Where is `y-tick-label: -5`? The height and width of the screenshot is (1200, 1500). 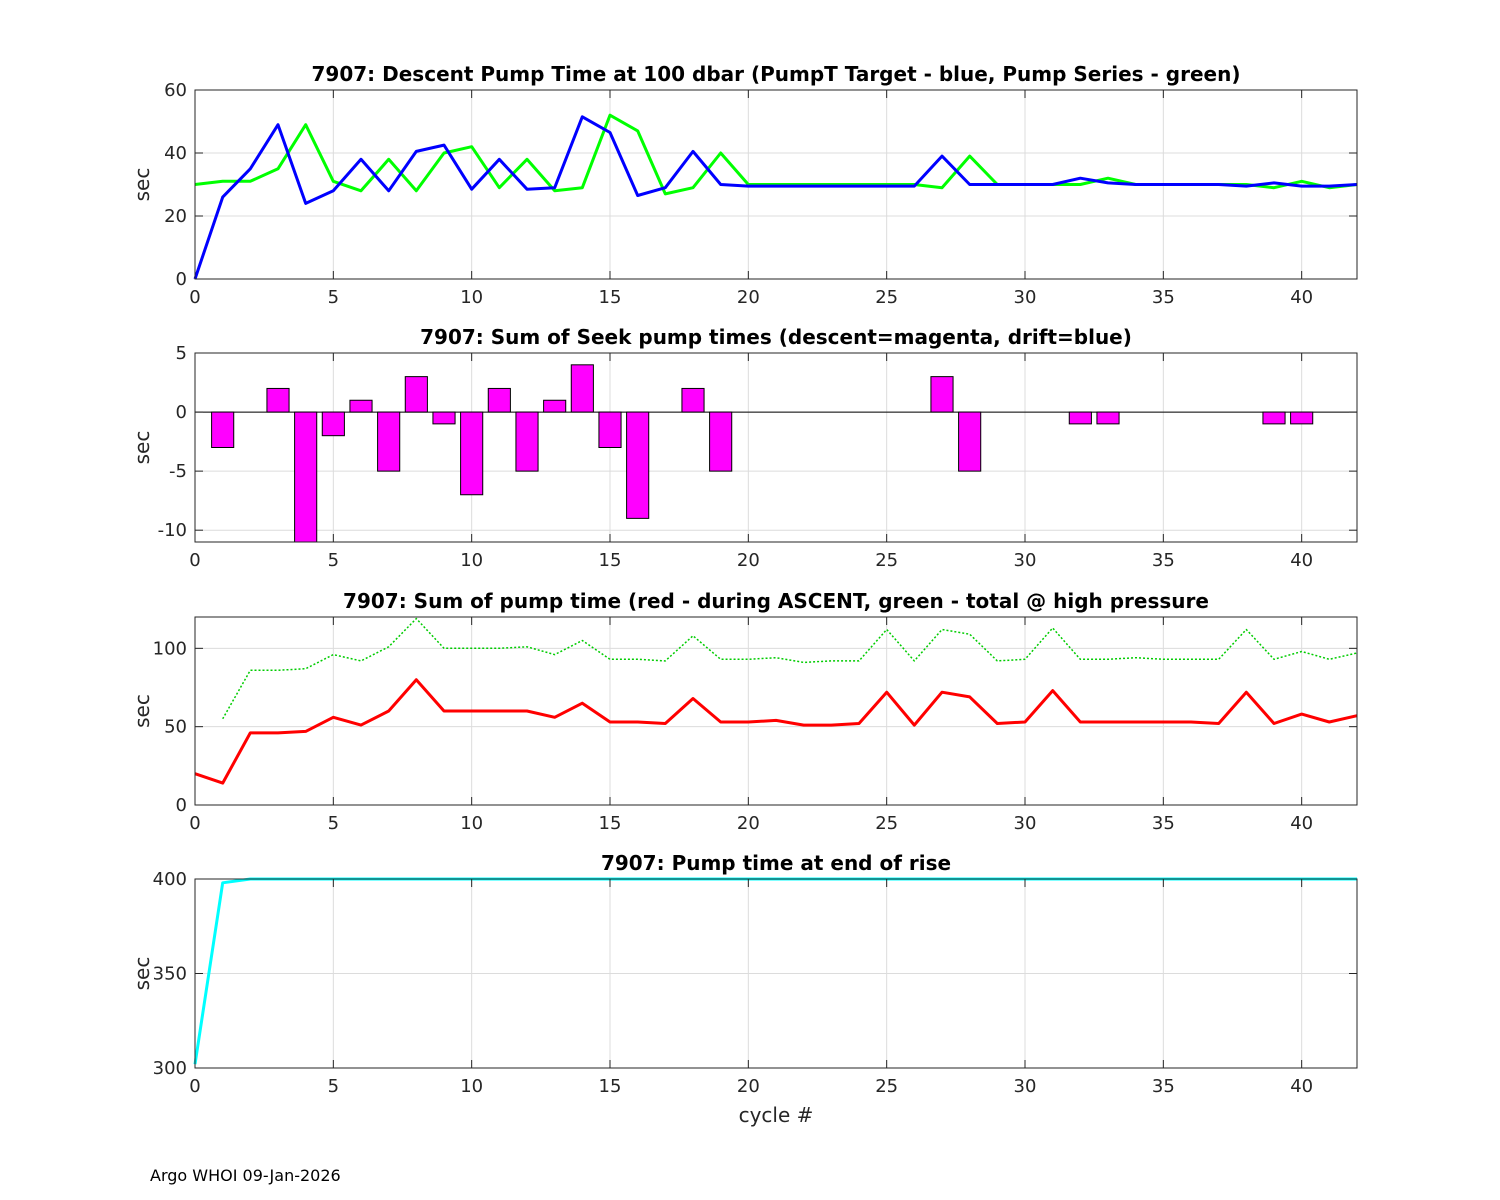 y-tick-label: -5 is located at coordinates (178, 471).